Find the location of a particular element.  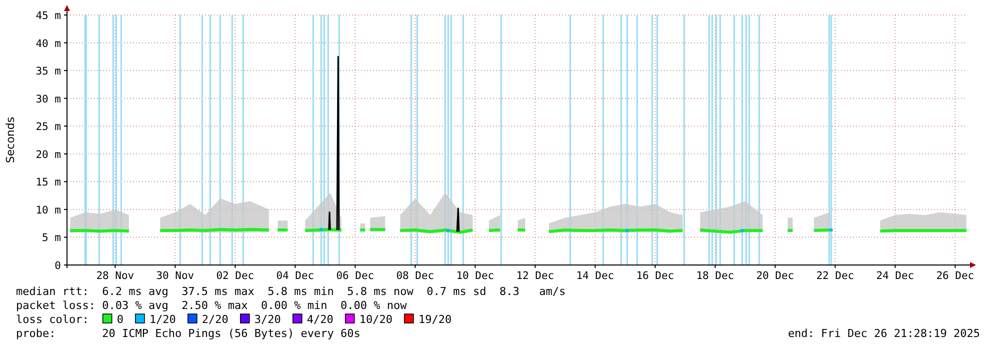

legend-label: 1/20 is located at coordinates (162, 319).